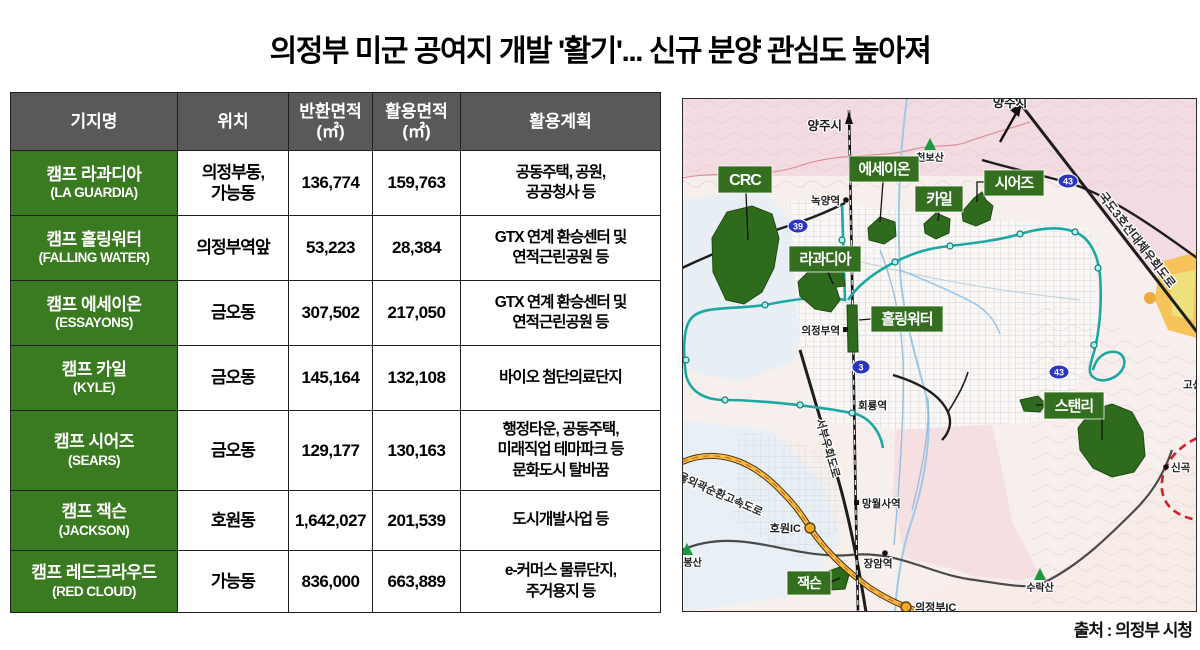  What do you see at coordinates (416, 450) in the screenshot?
I see `used-area-cell: 130,163` at bounding box center [416, 450].